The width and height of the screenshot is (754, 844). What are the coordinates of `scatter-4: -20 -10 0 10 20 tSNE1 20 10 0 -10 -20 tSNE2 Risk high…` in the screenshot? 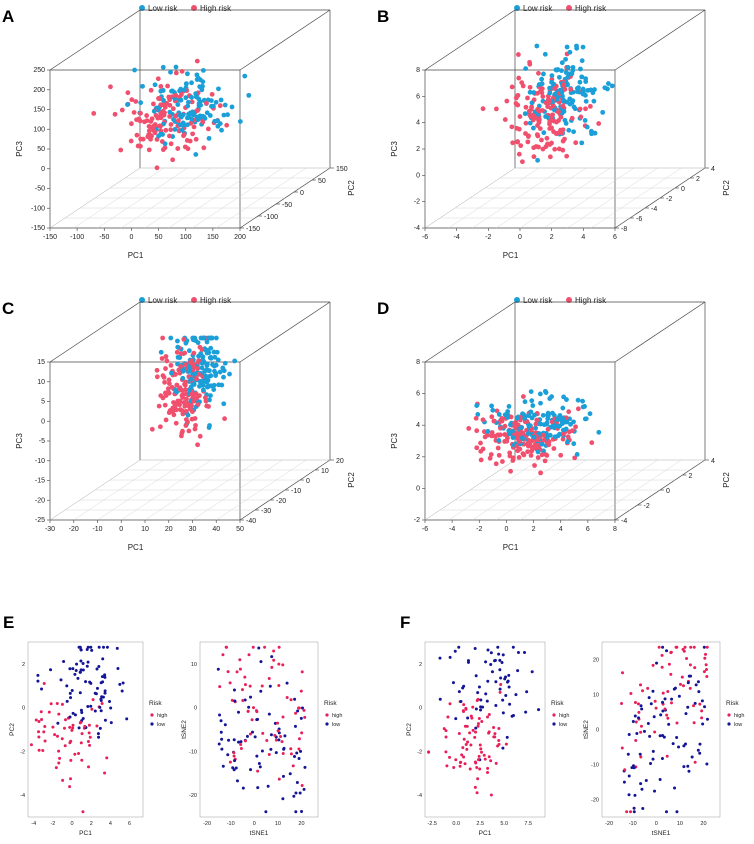 It's located at (663, 739).